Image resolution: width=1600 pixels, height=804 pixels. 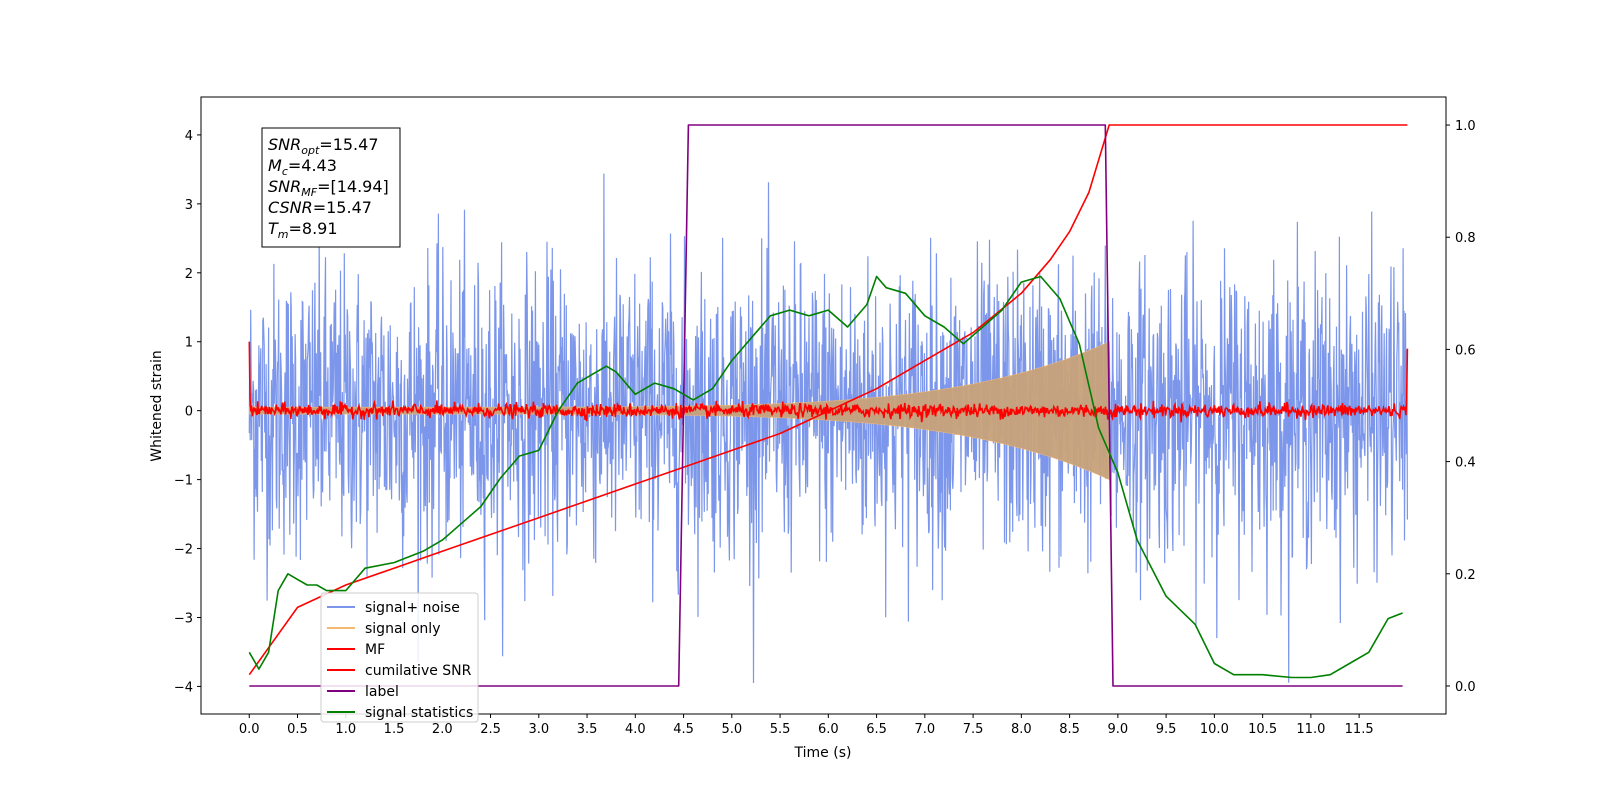 I want to click on info-box-line: SNRMF=[14.94], so click(x=328, y=188).